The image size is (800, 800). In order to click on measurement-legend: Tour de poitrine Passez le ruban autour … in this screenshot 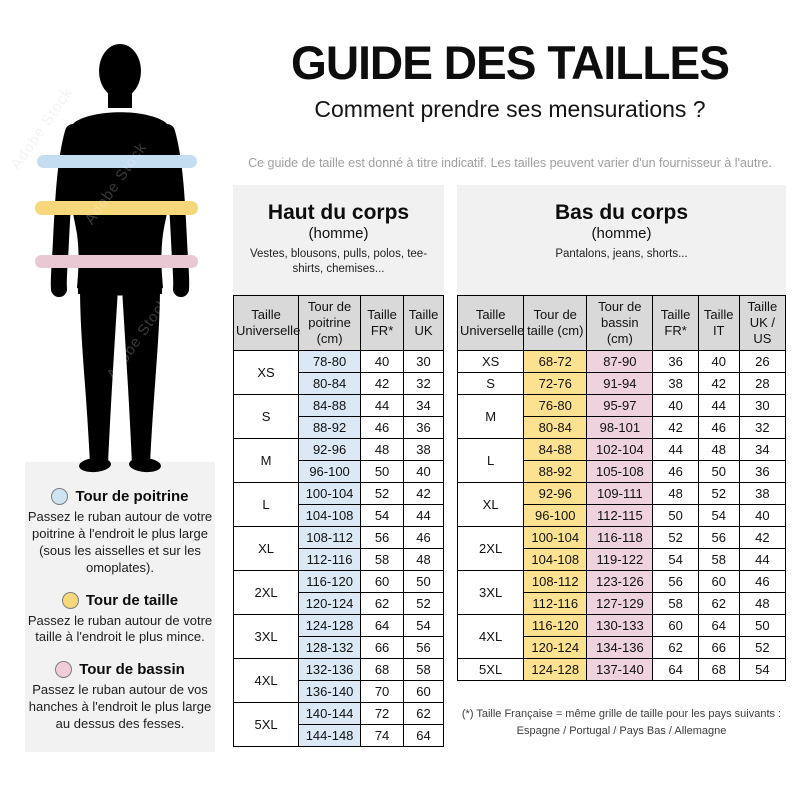, I will do `click(120, 605)`.